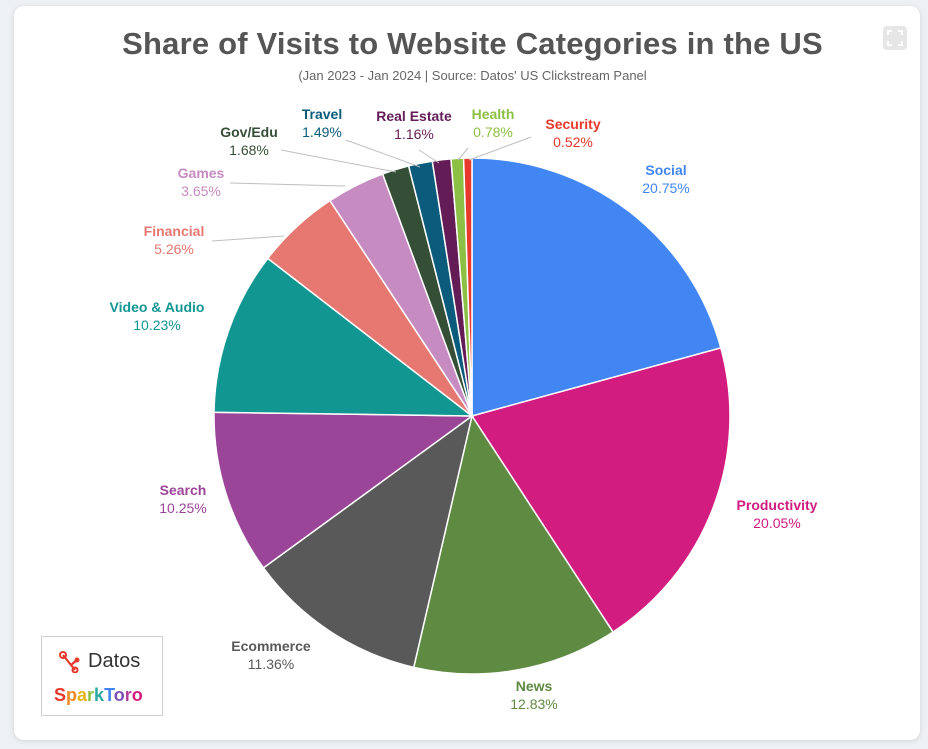 The width and height of the screenshot is (928, 749). I want to click on slice-value-search: 10.25%, so click(182, 508).